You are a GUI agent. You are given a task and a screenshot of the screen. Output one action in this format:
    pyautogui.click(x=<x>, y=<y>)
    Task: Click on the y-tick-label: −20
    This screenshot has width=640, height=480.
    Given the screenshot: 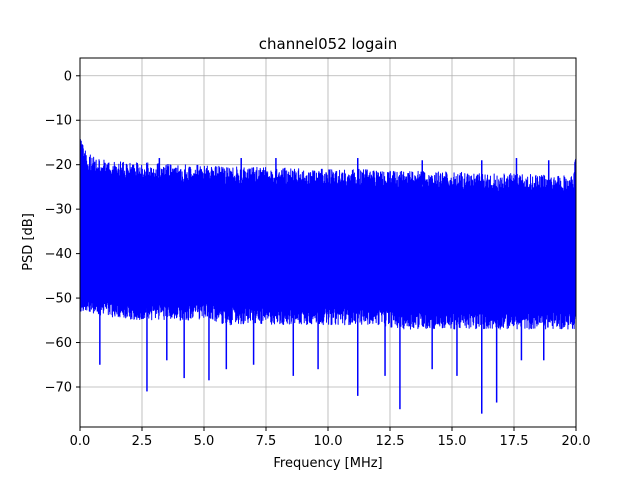 What is the action you would take?
    pyautogui.click(x=58, y=165)
    